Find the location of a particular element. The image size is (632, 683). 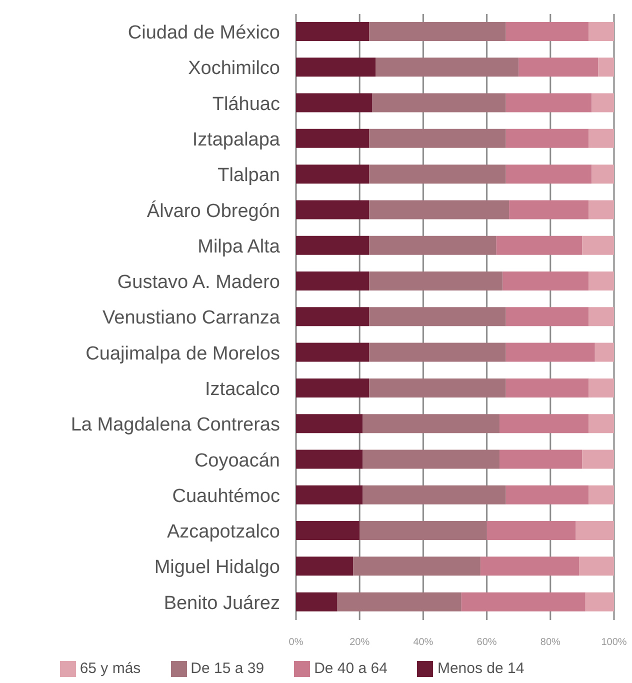

y-tick-label: Benito Juárez is located at coordinates (222, 603).